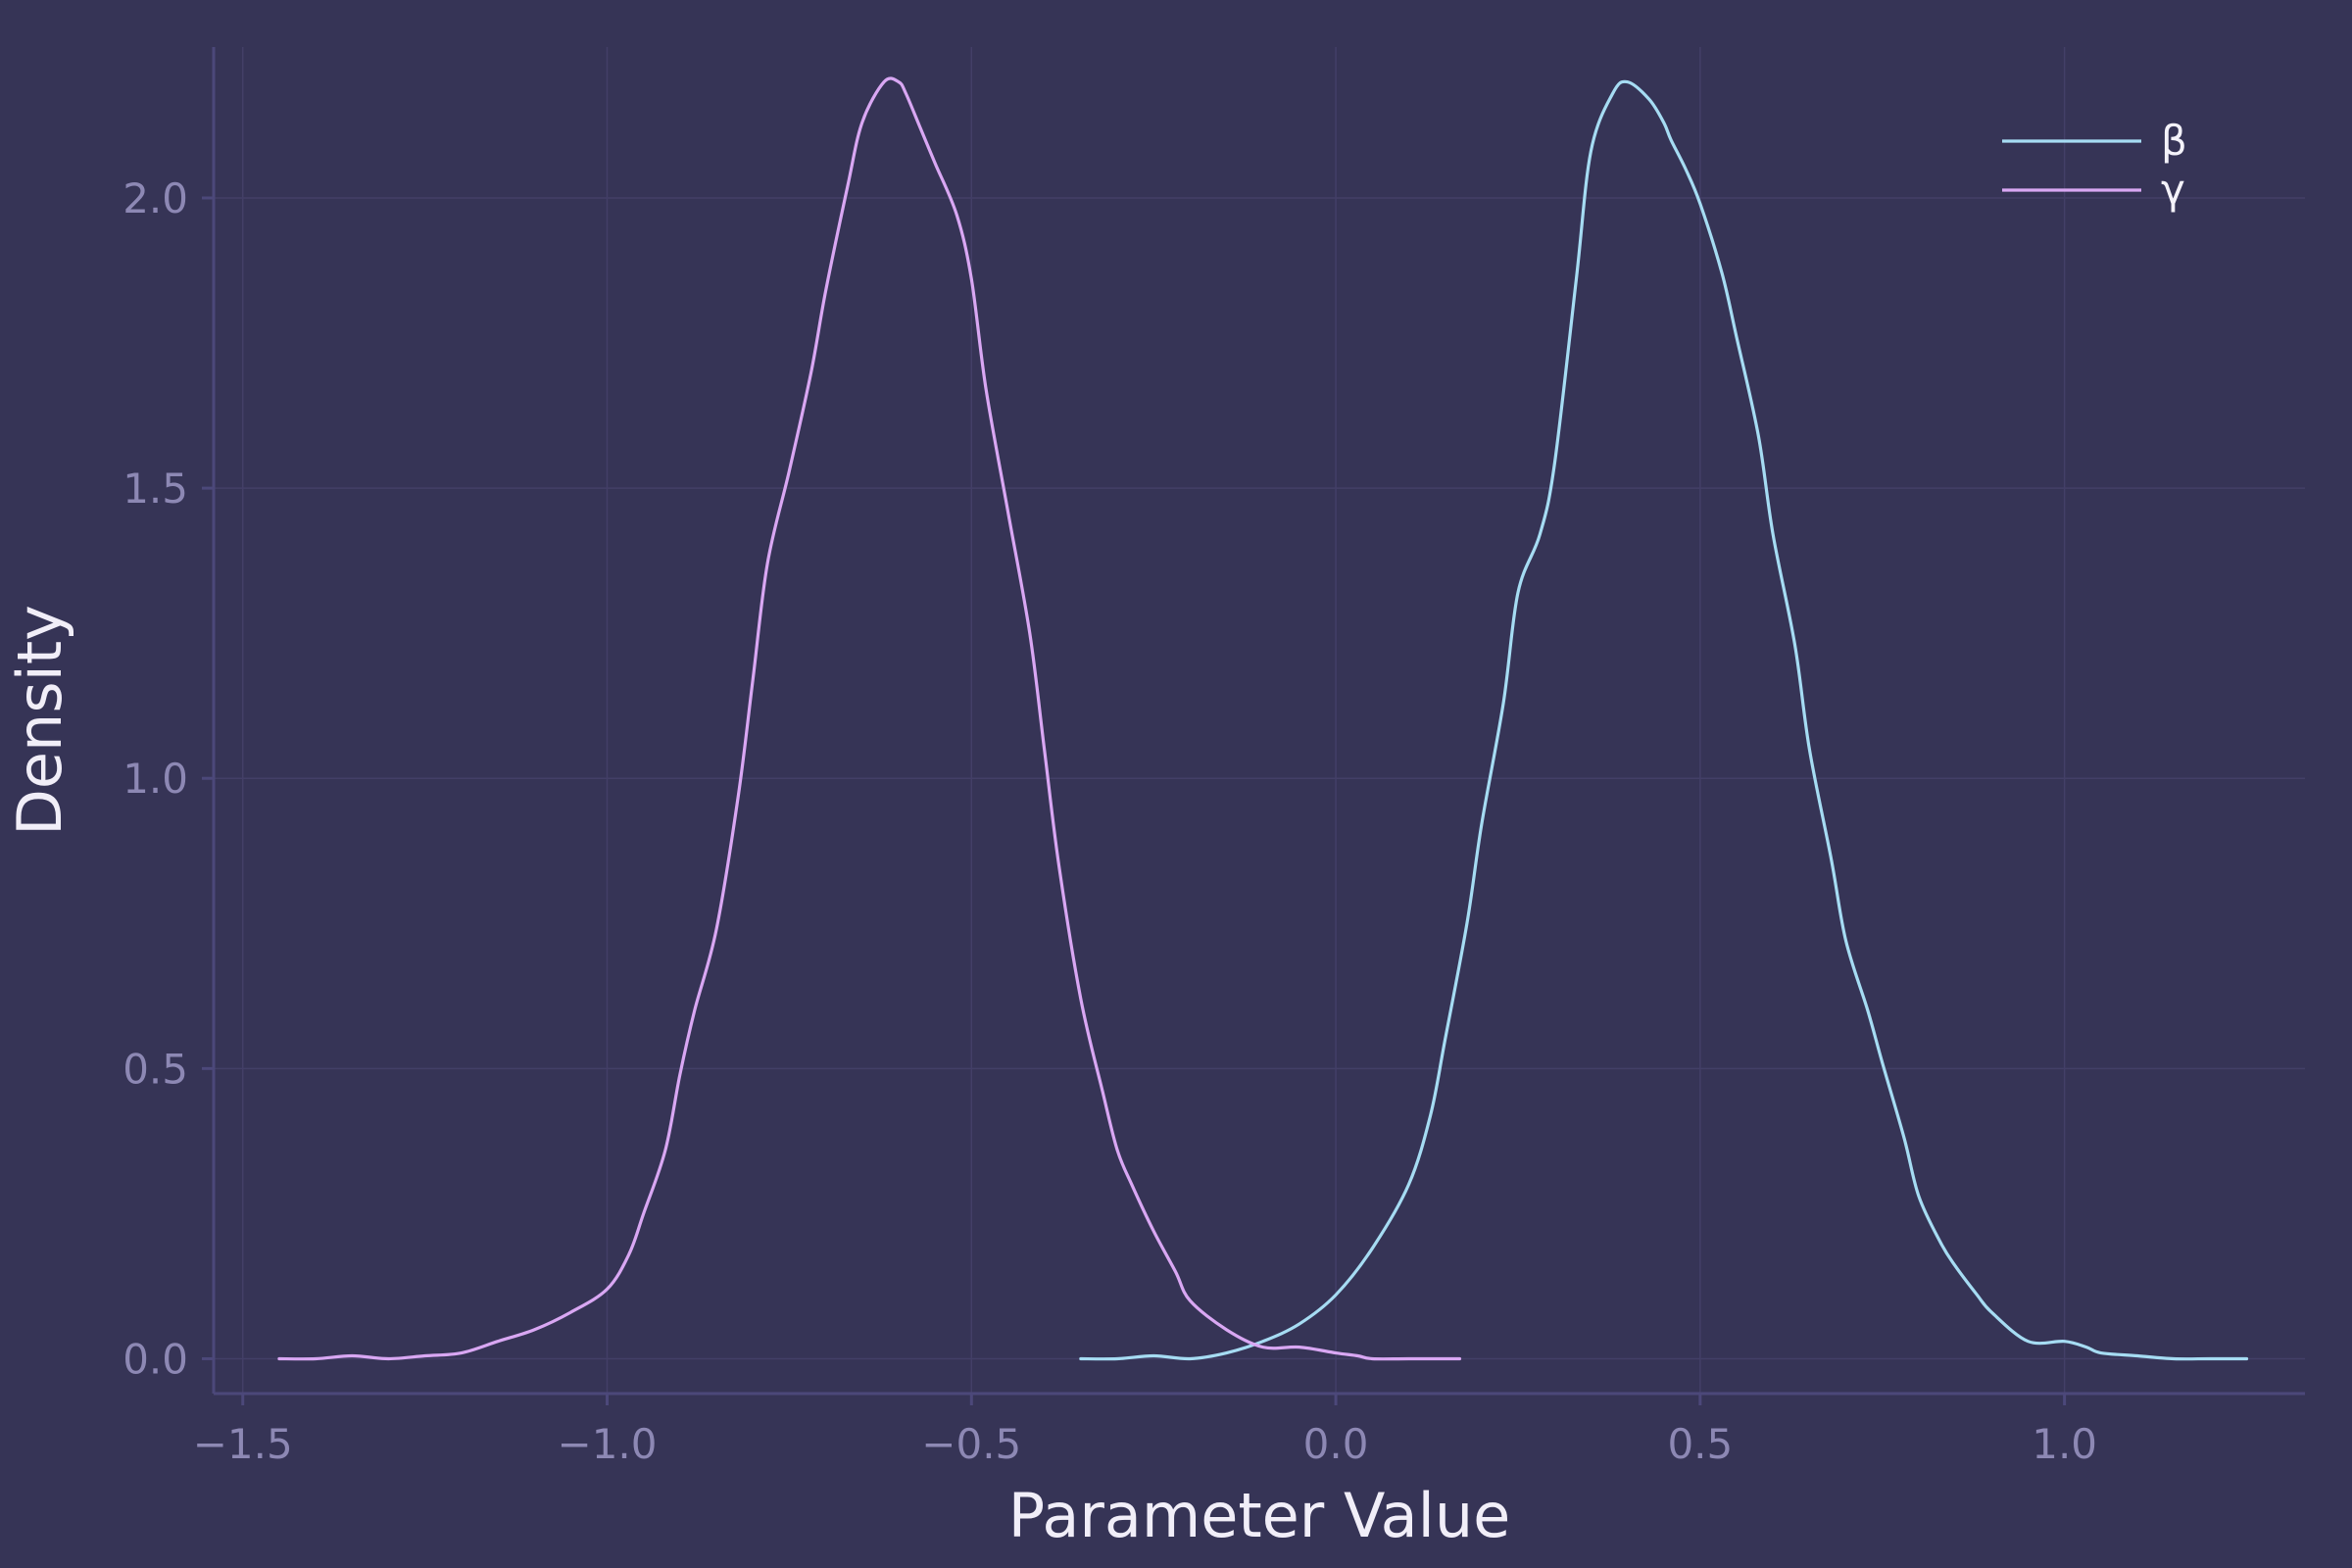 The width and height of the screenshot is (2352, 1568). Describe the element at coordinates (155, 198) in the screenshot. I see `y-tick-label: 2.0` at that location.